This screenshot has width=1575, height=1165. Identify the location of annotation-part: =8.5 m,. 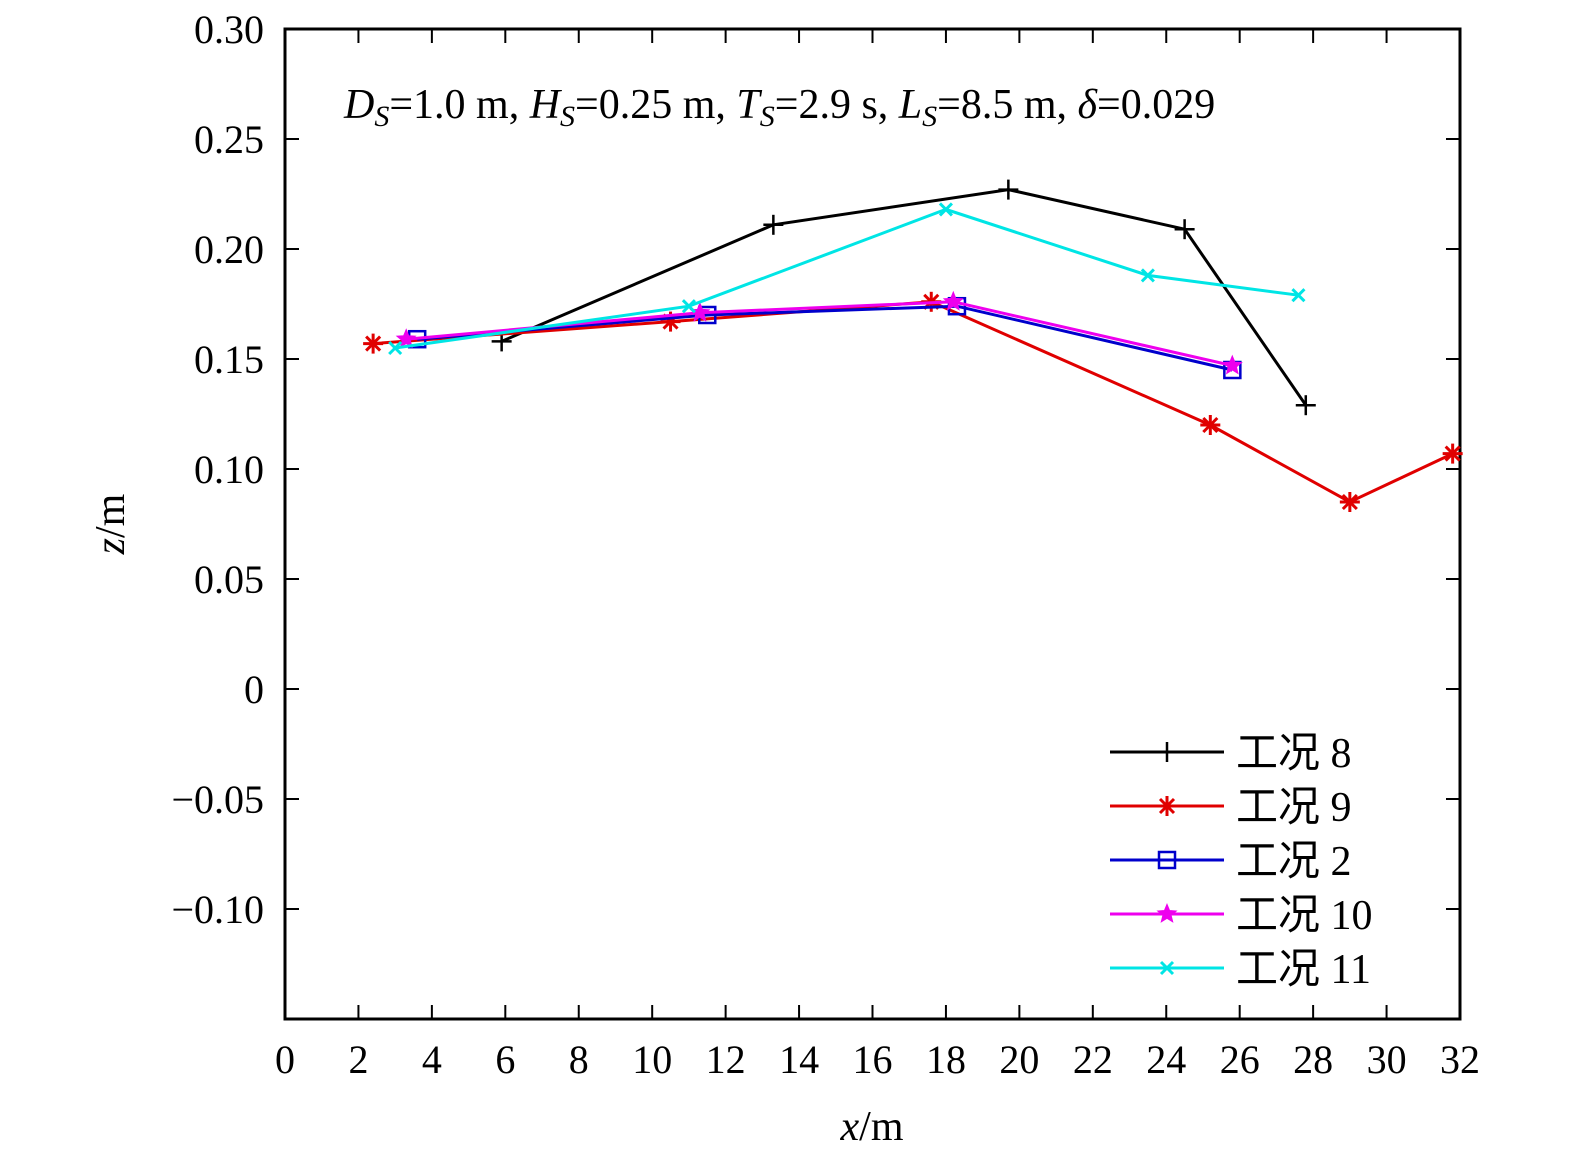
(1007, 105).